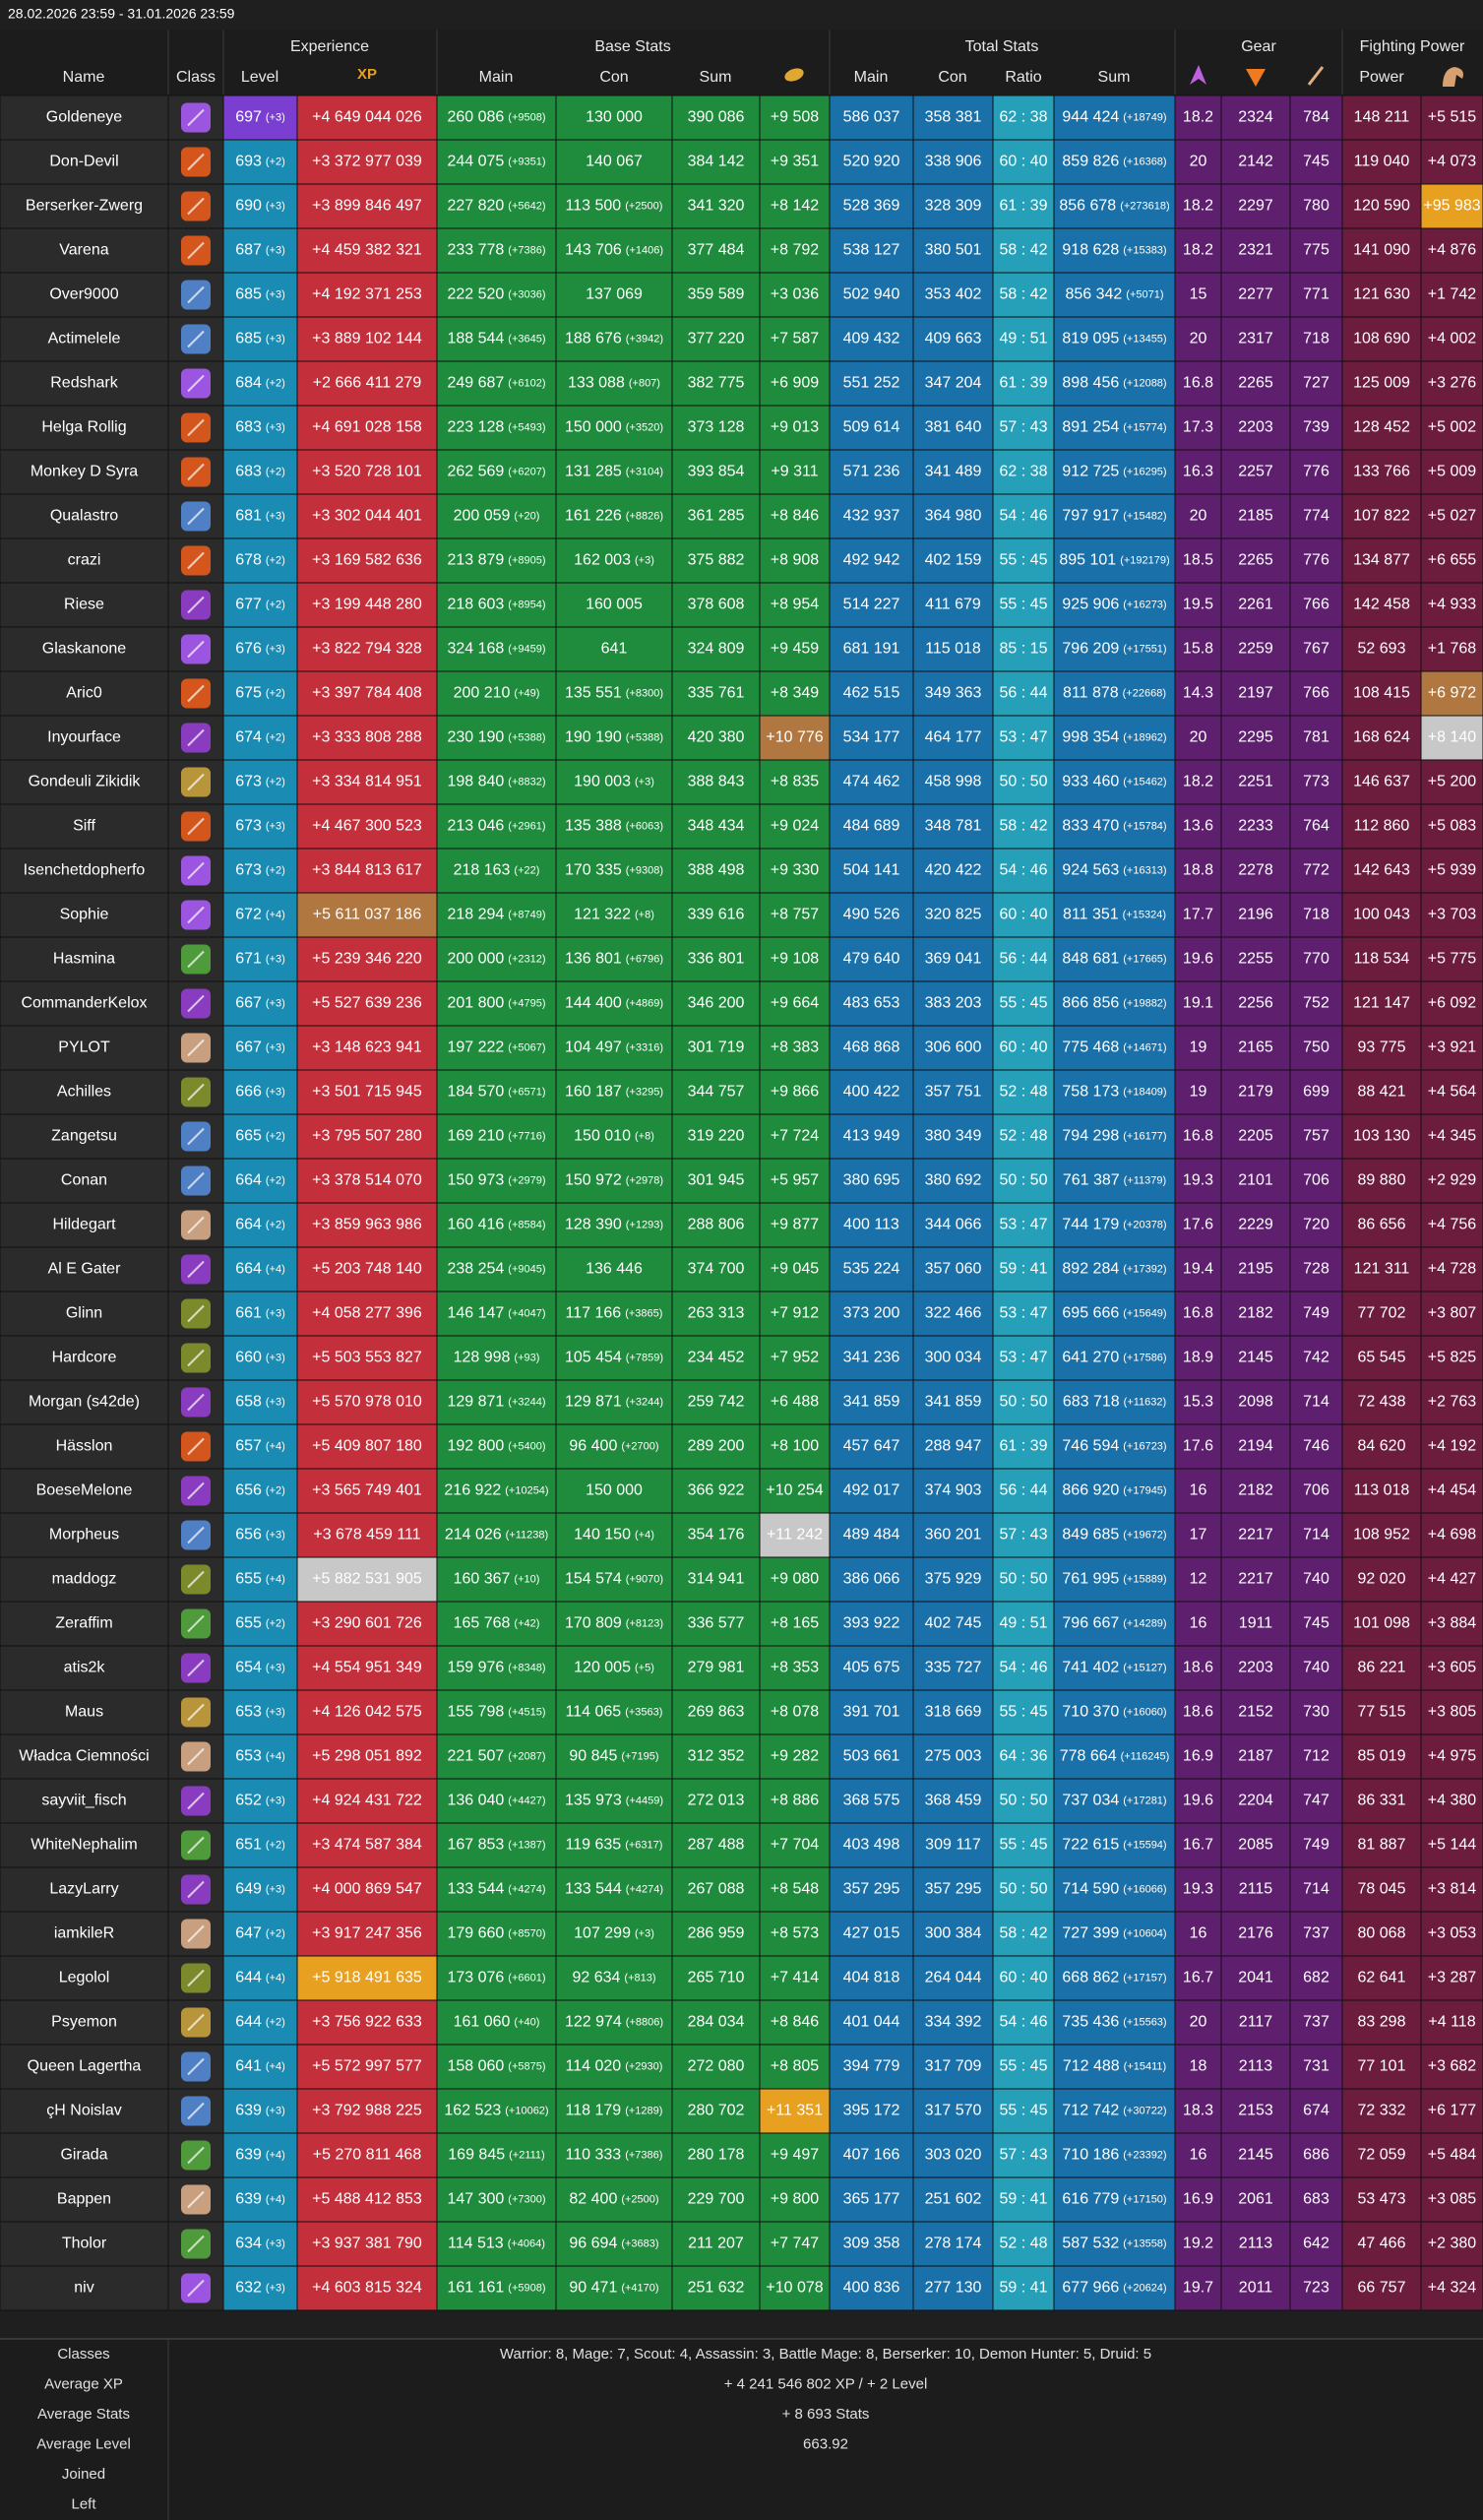 Image resolution: width=1483 pixels, height=2520 pixels. Describe the element at coordinates (1198, 2288) in the screenshot. I see `cell-value: 19.7` at that location.